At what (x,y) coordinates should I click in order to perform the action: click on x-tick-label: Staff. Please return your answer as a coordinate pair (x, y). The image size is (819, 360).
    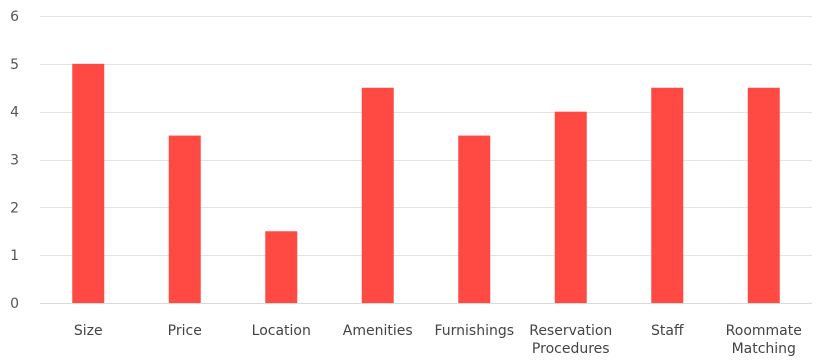
    Looking at the image, I should click on (667, 331).